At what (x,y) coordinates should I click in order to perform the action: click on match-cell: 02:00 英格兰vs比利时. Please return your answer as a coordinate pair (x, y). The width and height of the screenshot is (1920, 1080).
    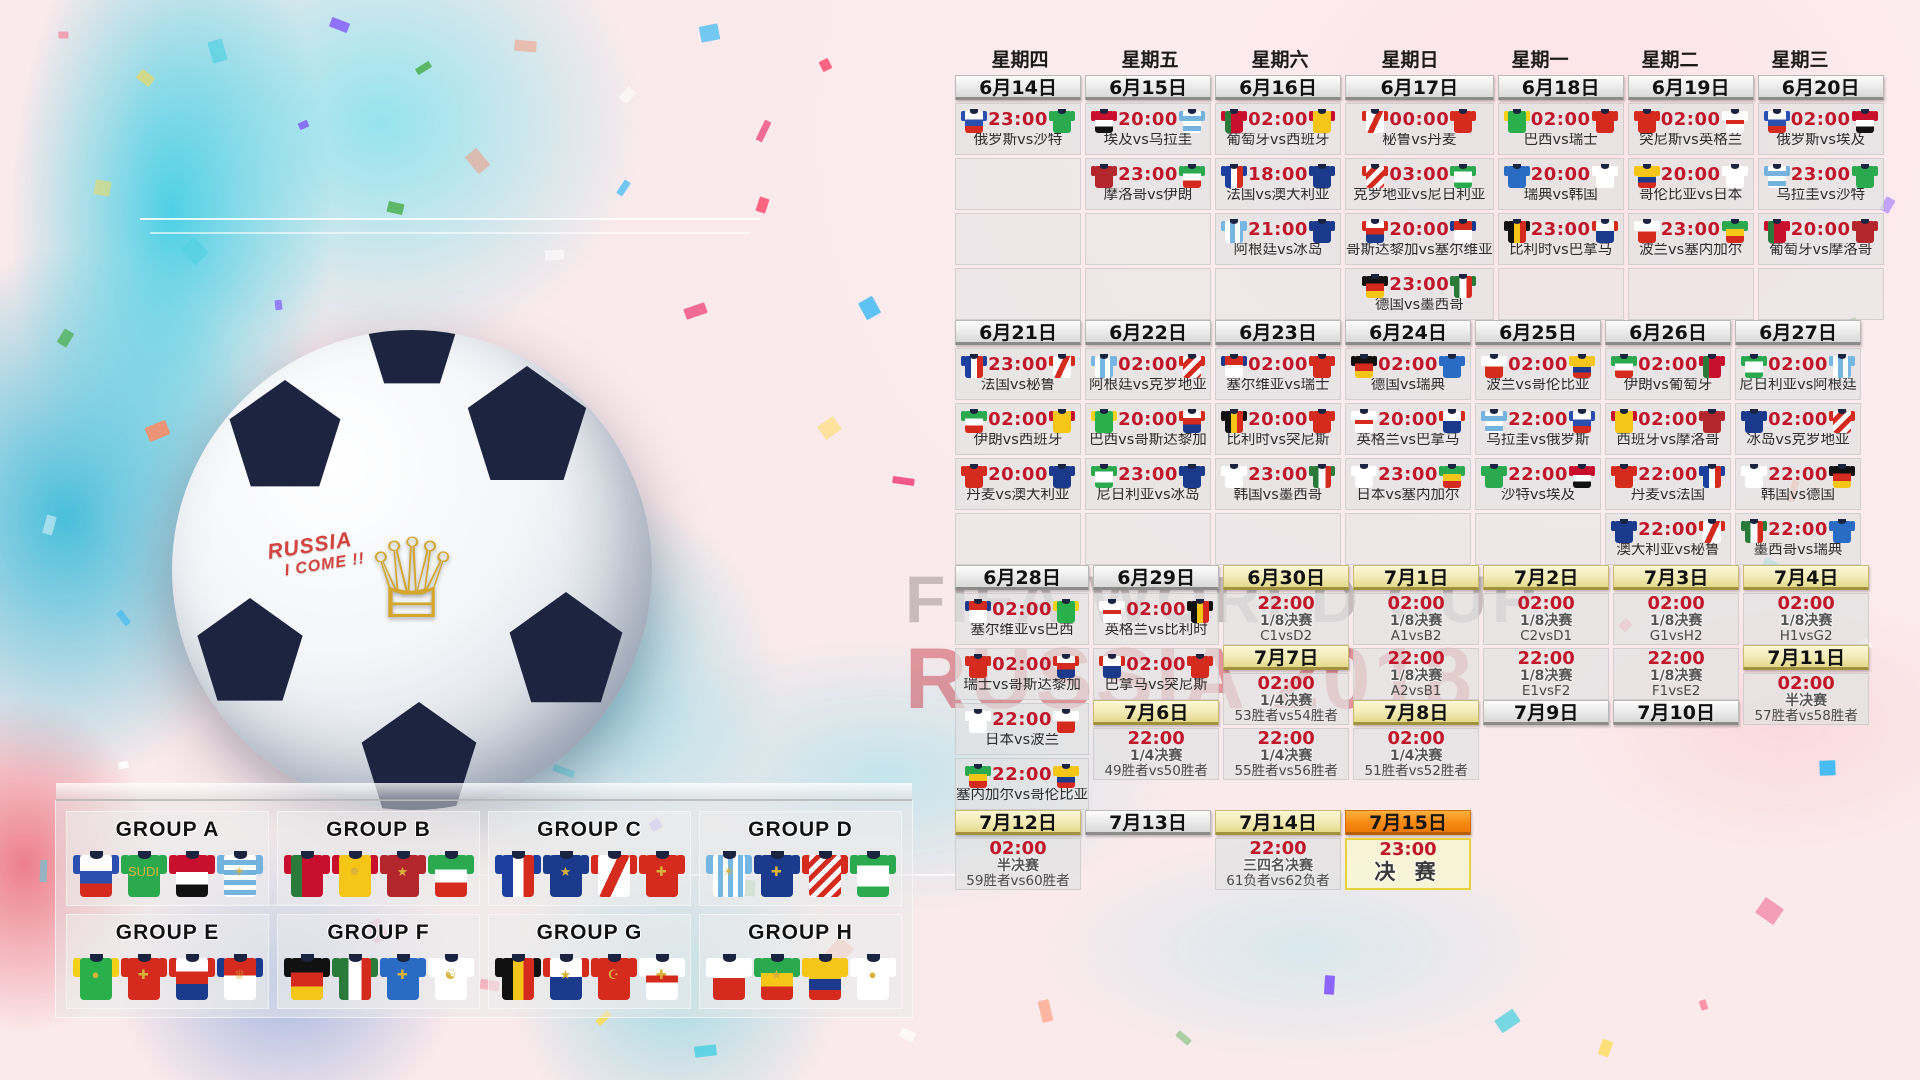
    Looking at the image, I should click on (1156, 619).